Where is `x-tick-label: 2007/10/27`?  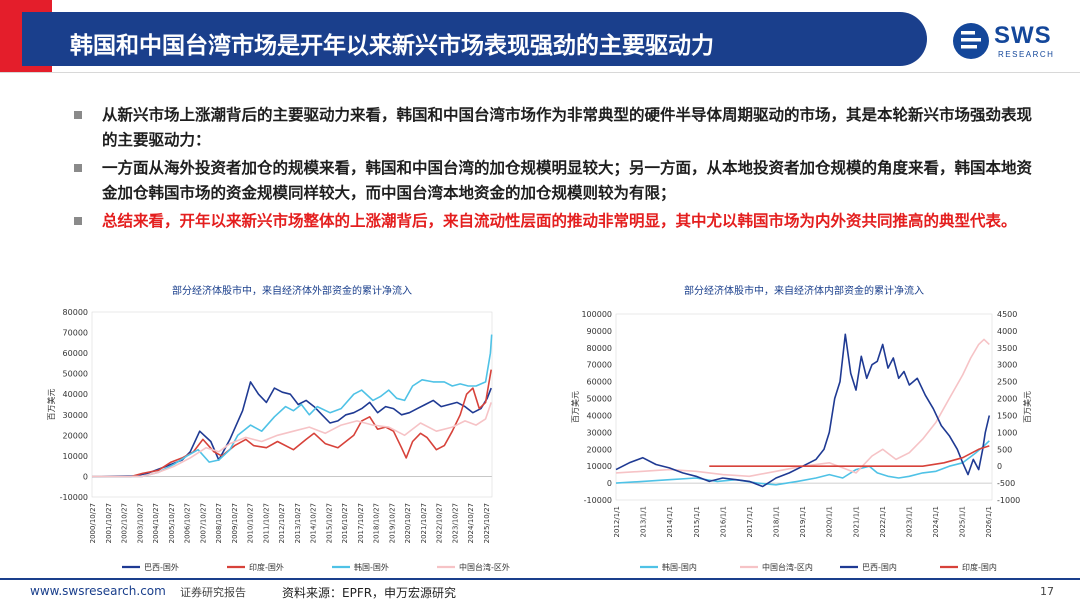
x-tick-label: 2007/10/27 is located at coordinates (203, 523).